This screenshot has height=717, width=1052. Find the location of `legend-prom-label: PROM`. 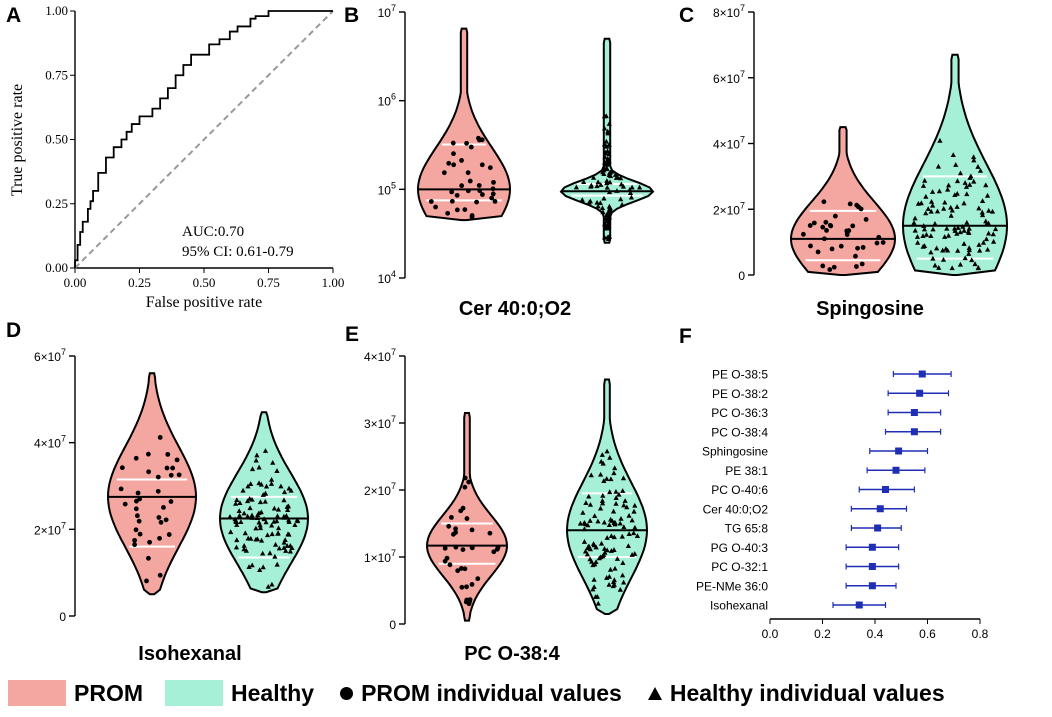

legend-prom-label: PROM is located at coordinates (108, 692).